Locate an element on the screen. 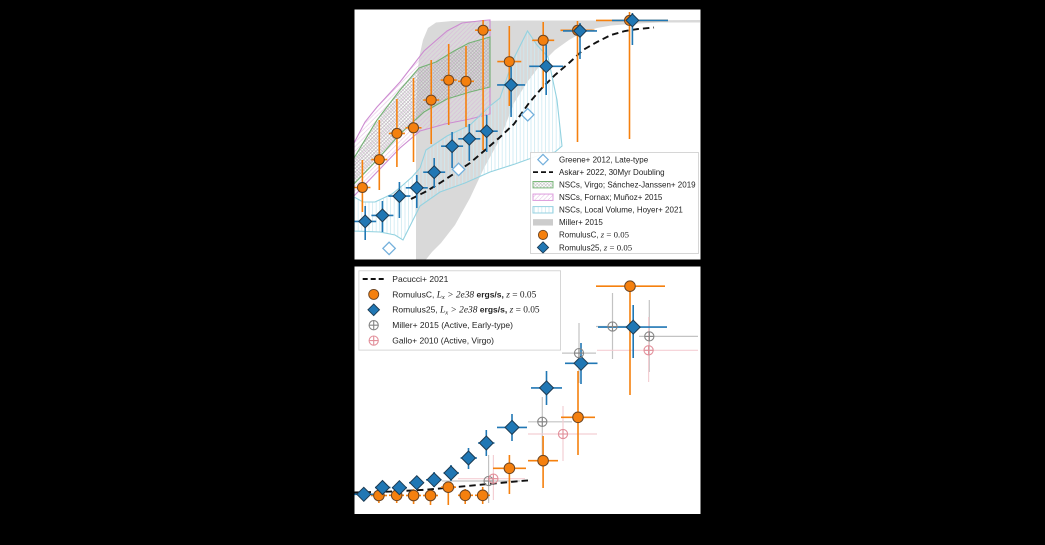 The height and width of the screenshot is (545, 1045). svg-text: Pacucci+ 2021 is located at coordinates (420, 279).